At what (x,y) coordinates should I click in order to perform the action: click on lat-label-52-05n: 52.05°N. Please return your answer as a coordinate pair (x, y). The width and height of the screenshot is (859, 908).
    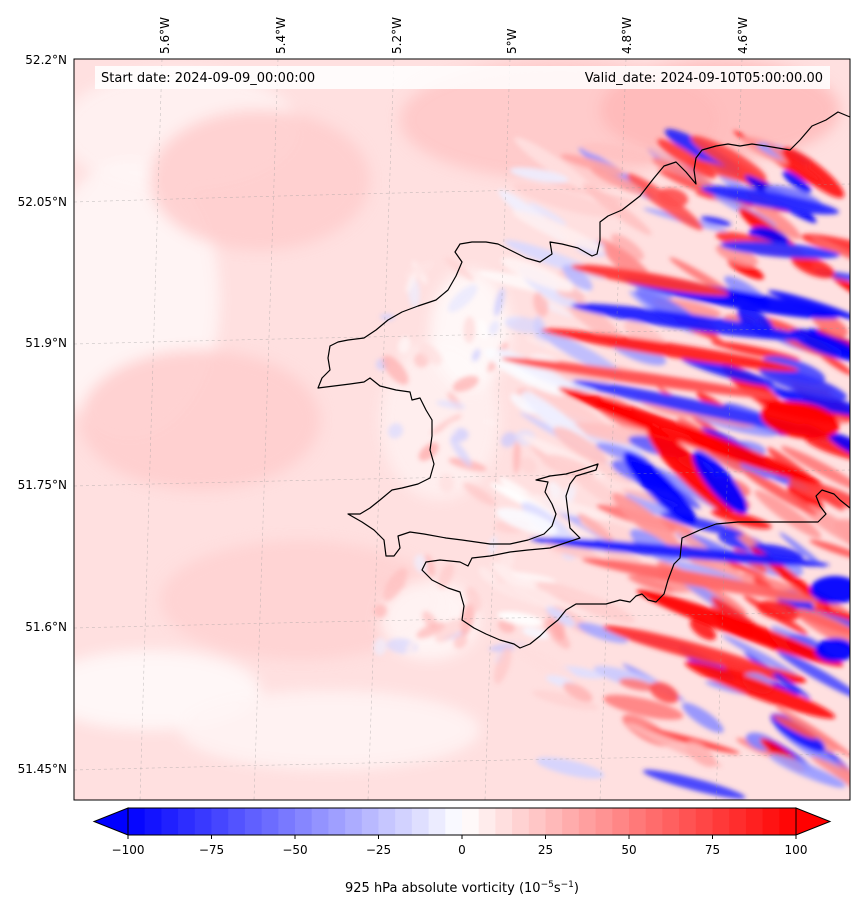
    Looking at the image, I should click on (42, 202).